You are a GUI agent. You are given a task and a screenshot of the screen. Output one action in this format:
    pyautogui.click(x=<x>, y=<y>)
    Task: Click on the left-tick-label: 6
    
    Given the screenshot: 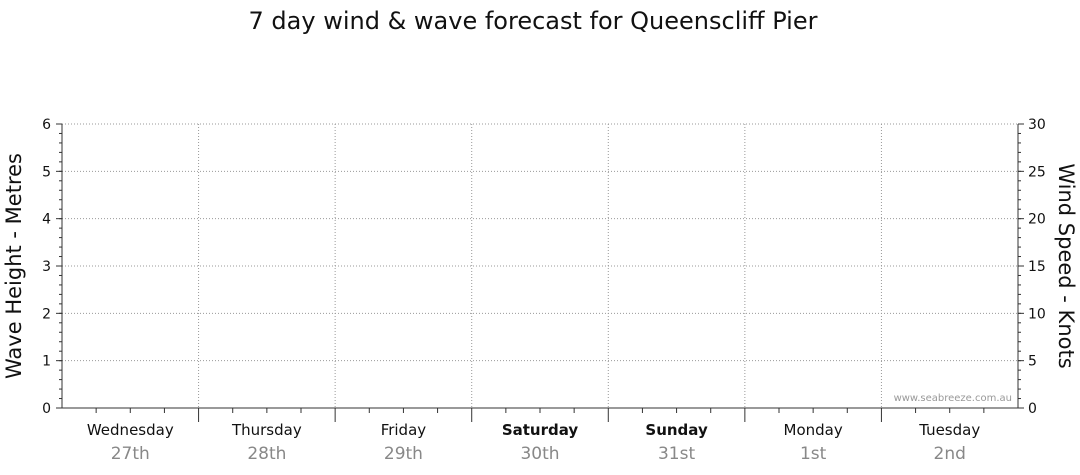 What is the action you would take?
    pyautogui.click(x=46, y=125)
    